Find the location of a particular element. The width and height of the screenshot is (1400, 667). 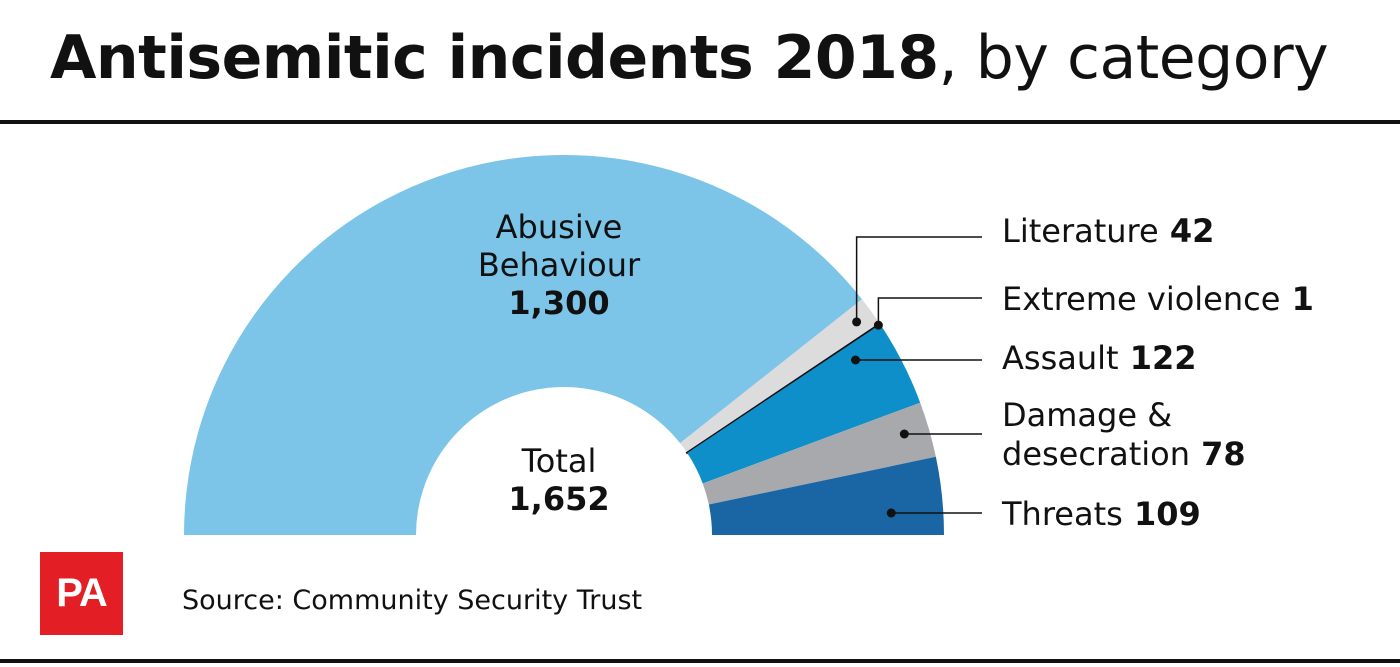

chart-title: Antisemitic incidents 2018, by category is located at coordinates (689, 58).